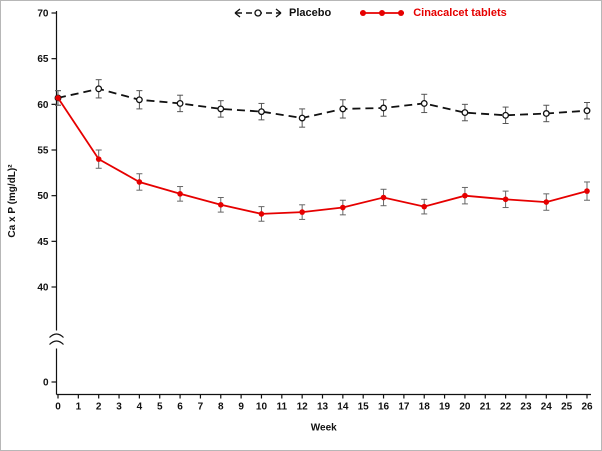 The image size is (602, 451). I want to click on placebo-series-line, so click(322, 103).